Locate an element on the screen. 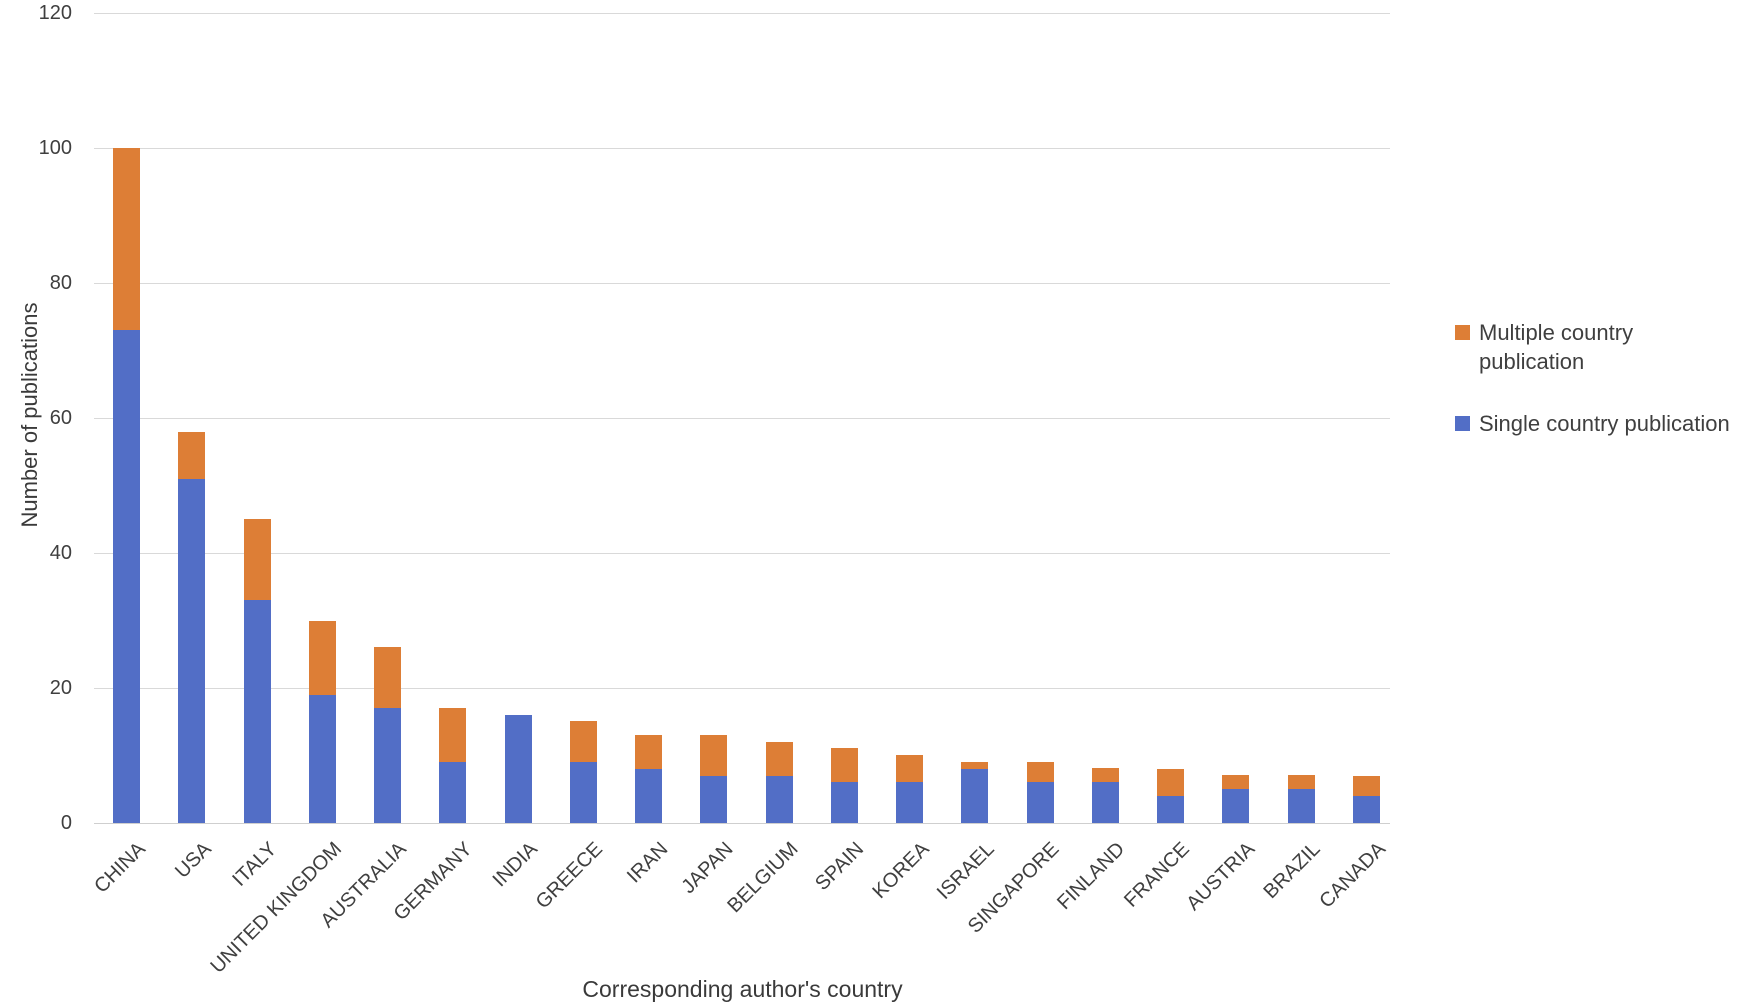  x-category-label-usa: USA is located at coordinates (193, 860).